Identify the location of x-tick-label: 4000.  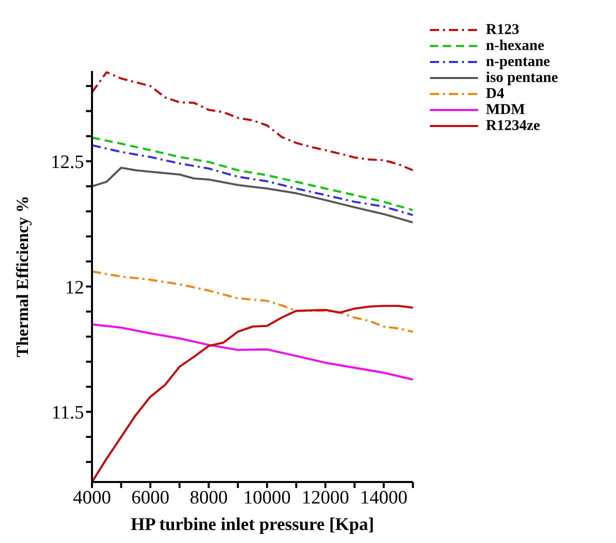
(92, 497).